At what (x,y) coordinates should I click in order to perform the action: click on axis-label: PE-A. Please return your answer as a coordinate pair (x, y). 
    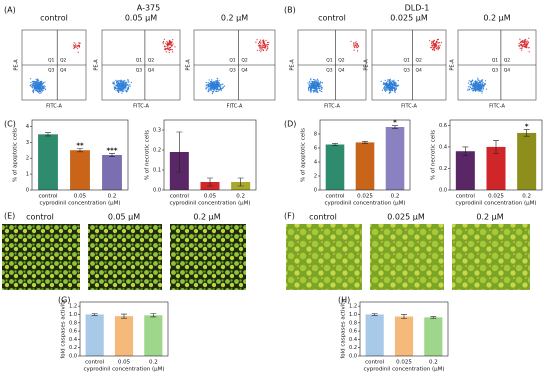
    Looking at the image, I should click on (453, 65).